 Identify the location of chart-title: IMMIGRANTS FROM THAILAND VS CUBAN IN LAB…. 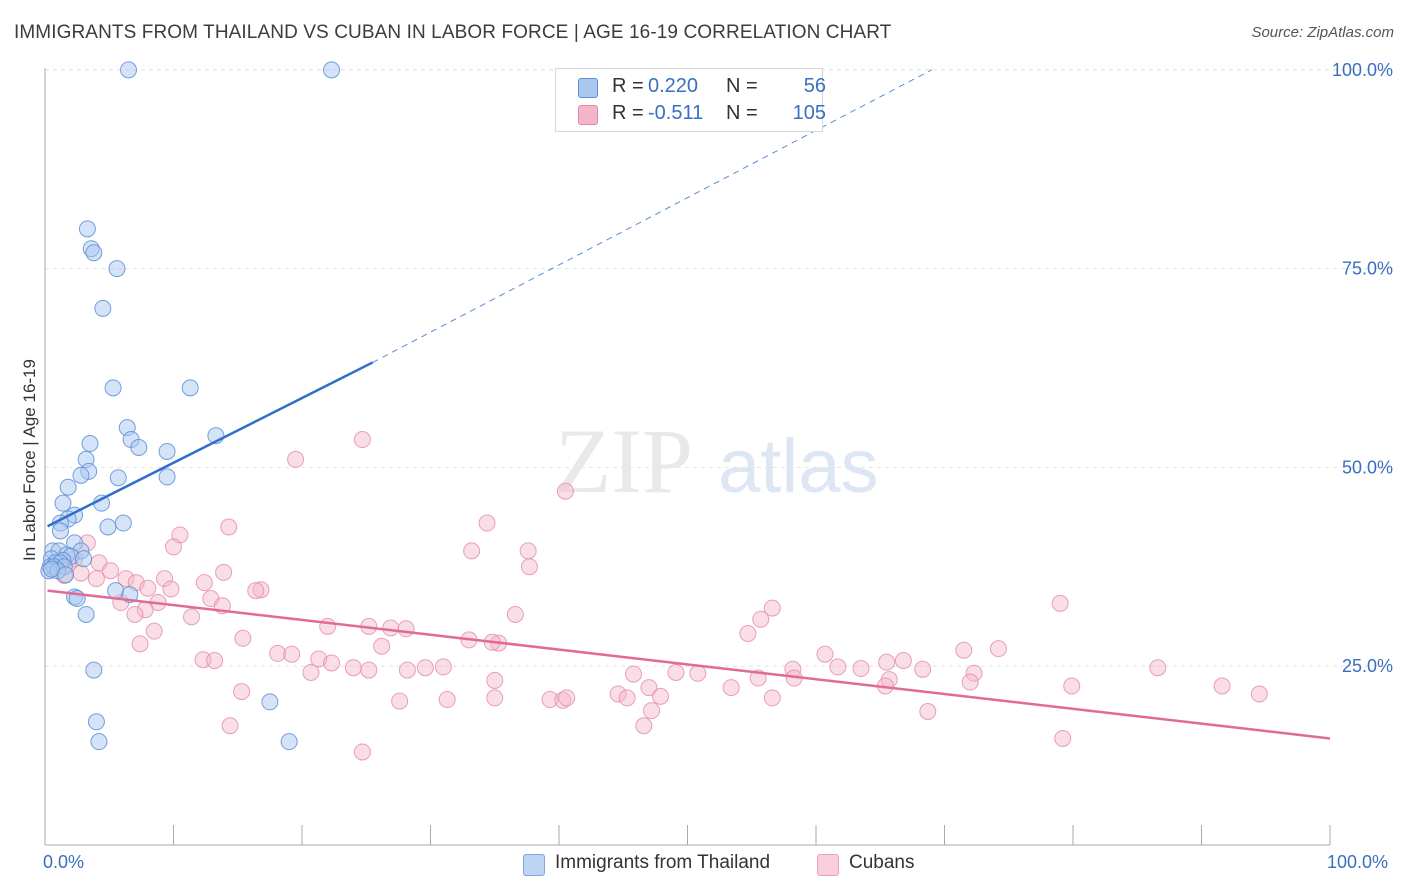
(453, 32).